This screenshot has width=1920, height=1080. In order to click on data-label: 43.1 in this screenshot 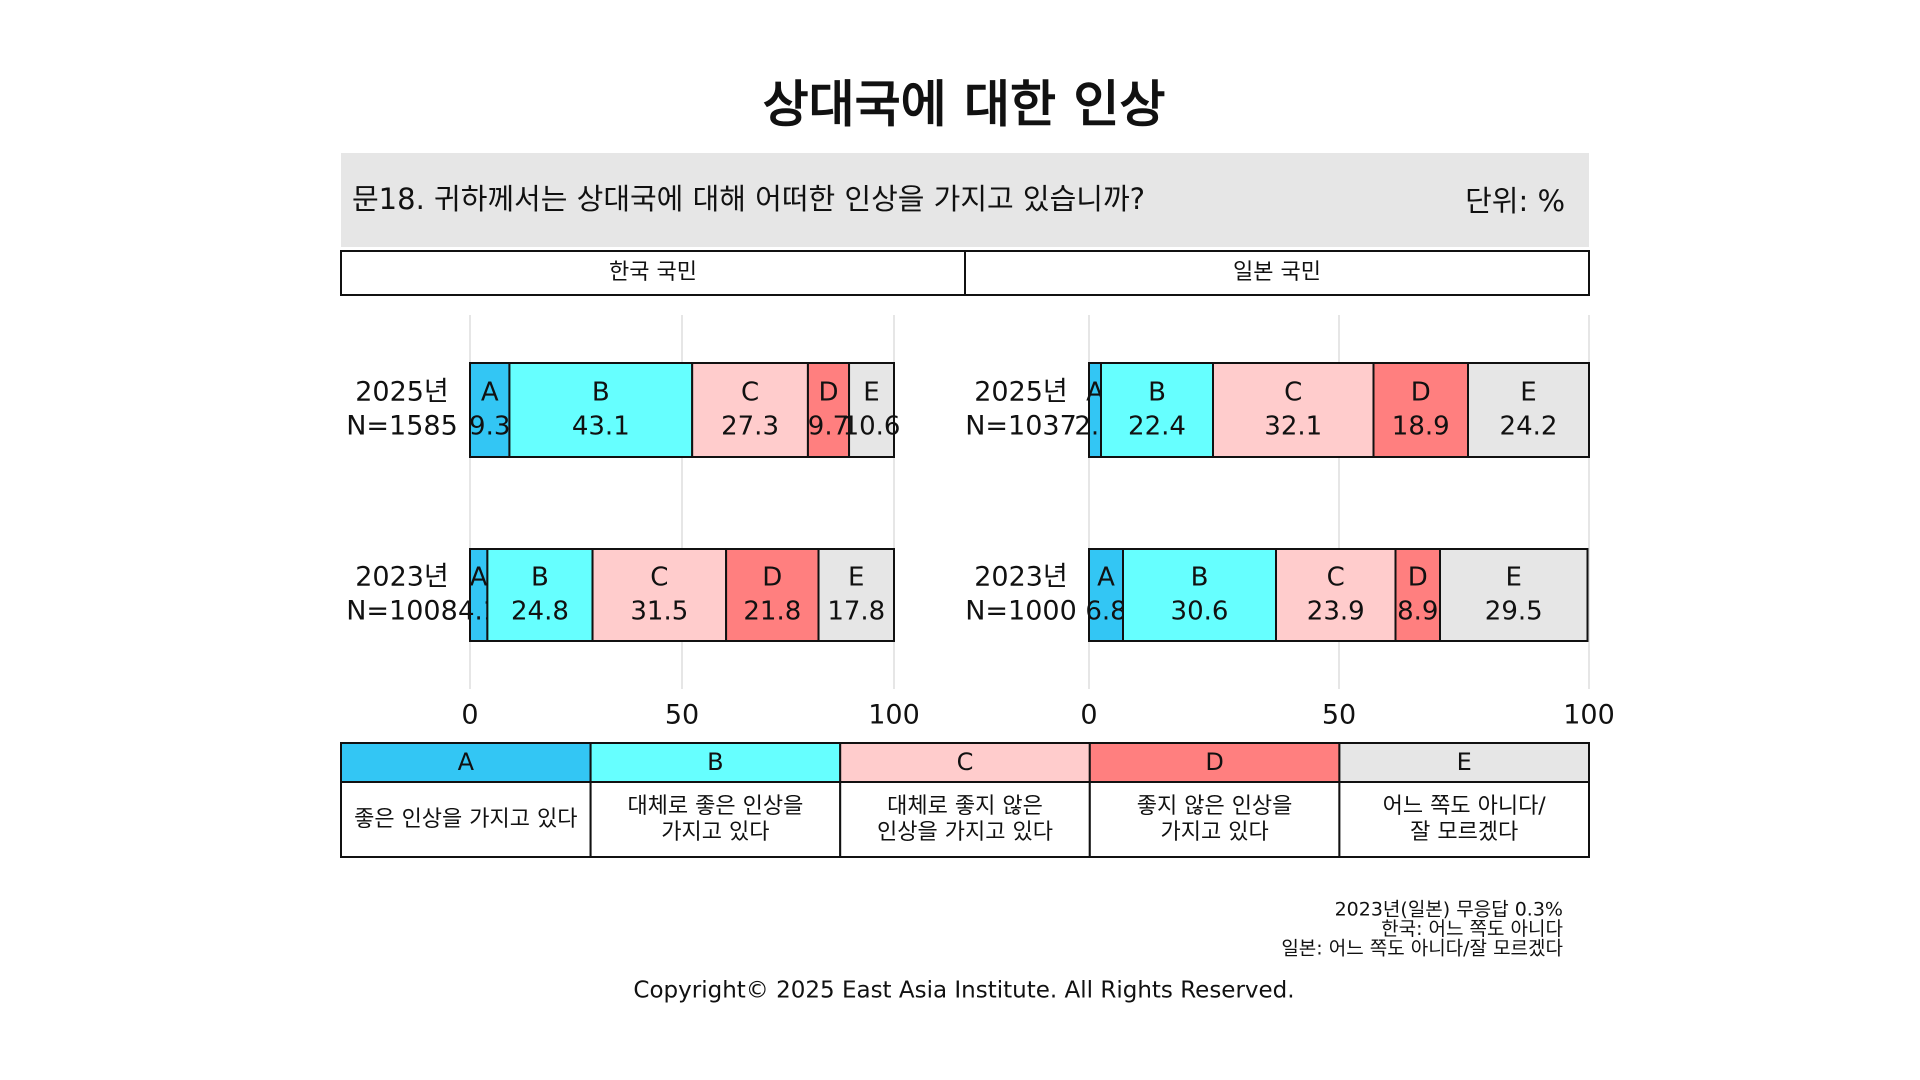, I will do `click(601, 427)`.